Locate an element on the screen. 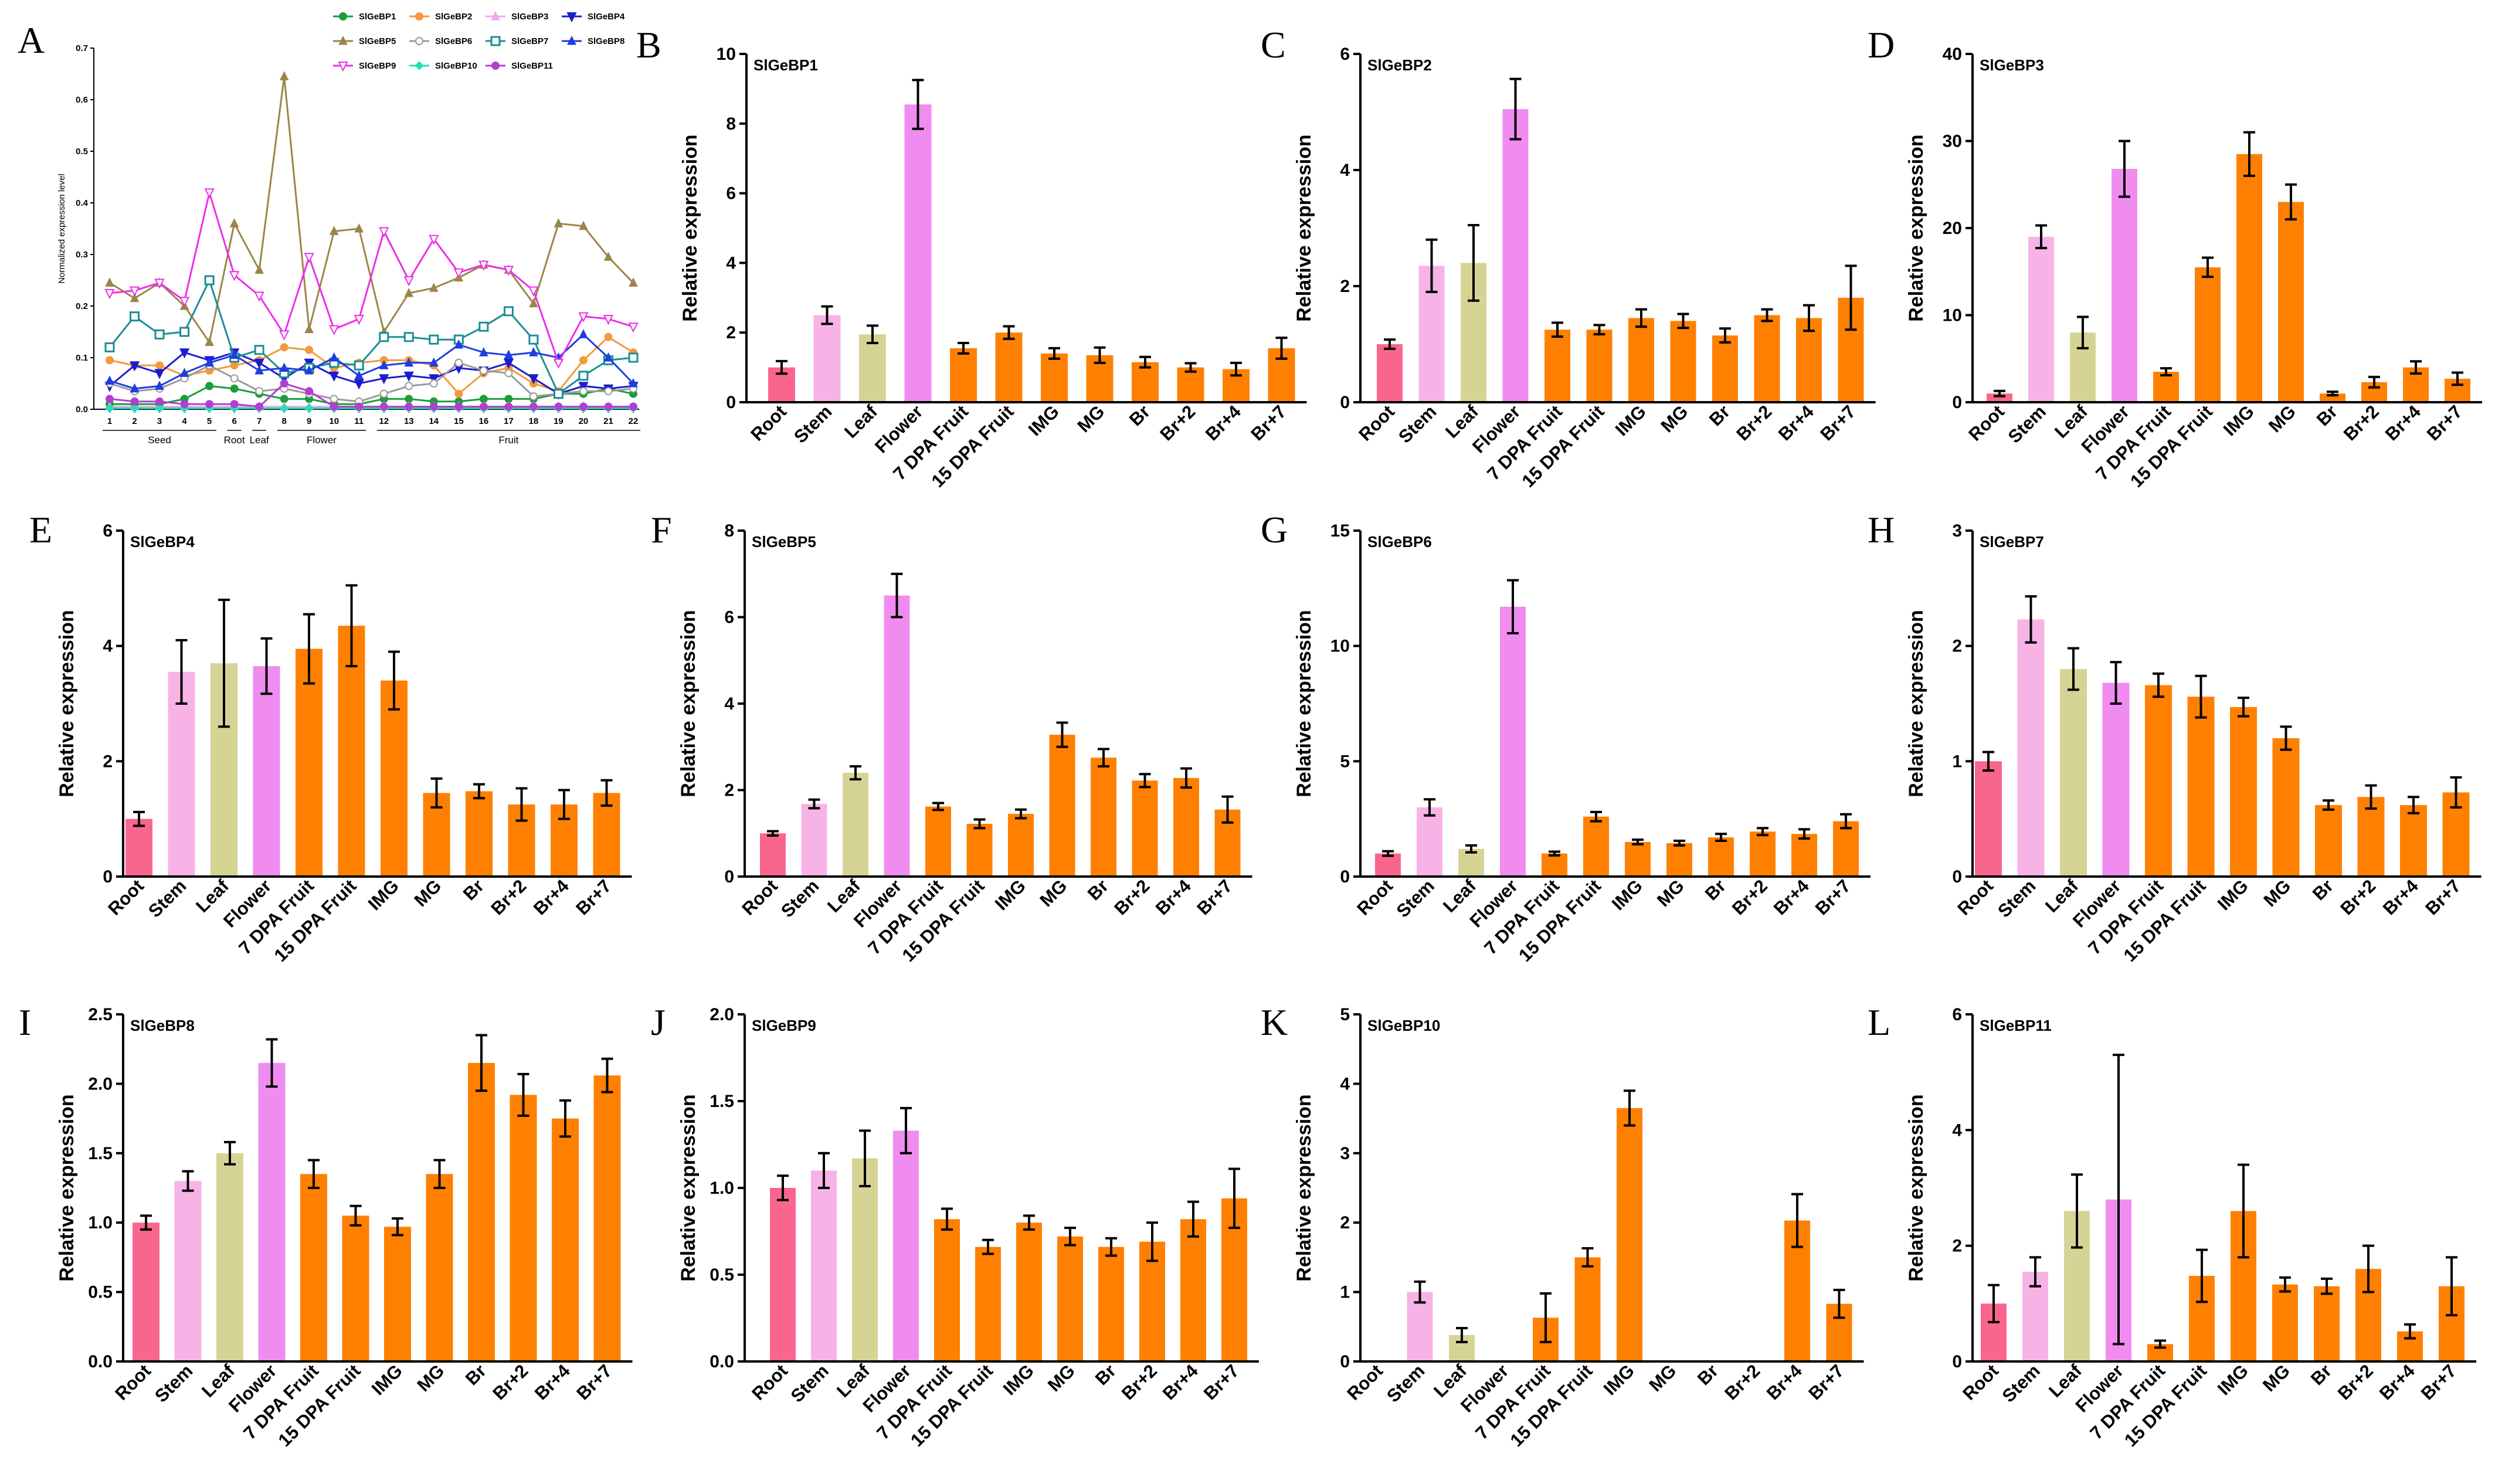 This screenshot has width=2495, height=1484. y-tick-label: 20 is located at coordinates (1952, 229).